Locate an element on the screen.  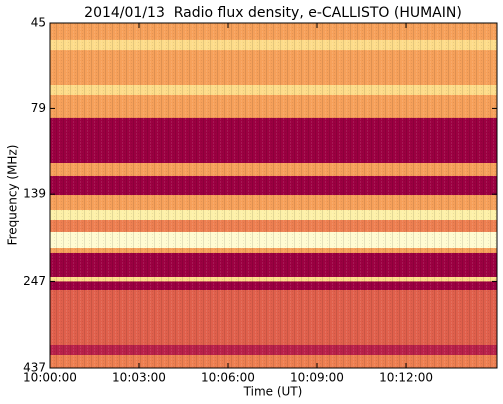
y-tick-label: 247 is located at coordinates (34, 281).